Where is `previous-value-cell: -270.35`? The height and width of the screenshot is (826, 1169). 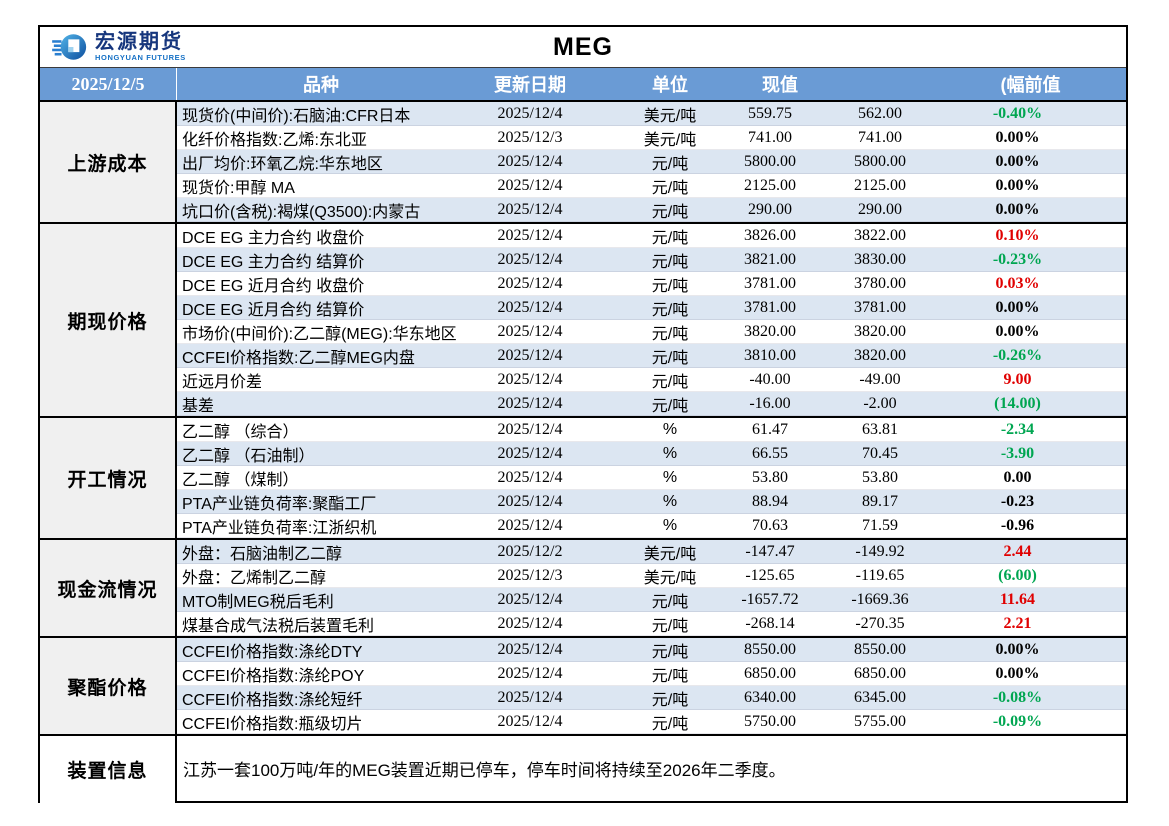
previous-value-cell: -270.35 is located at coordinates (880, 623).